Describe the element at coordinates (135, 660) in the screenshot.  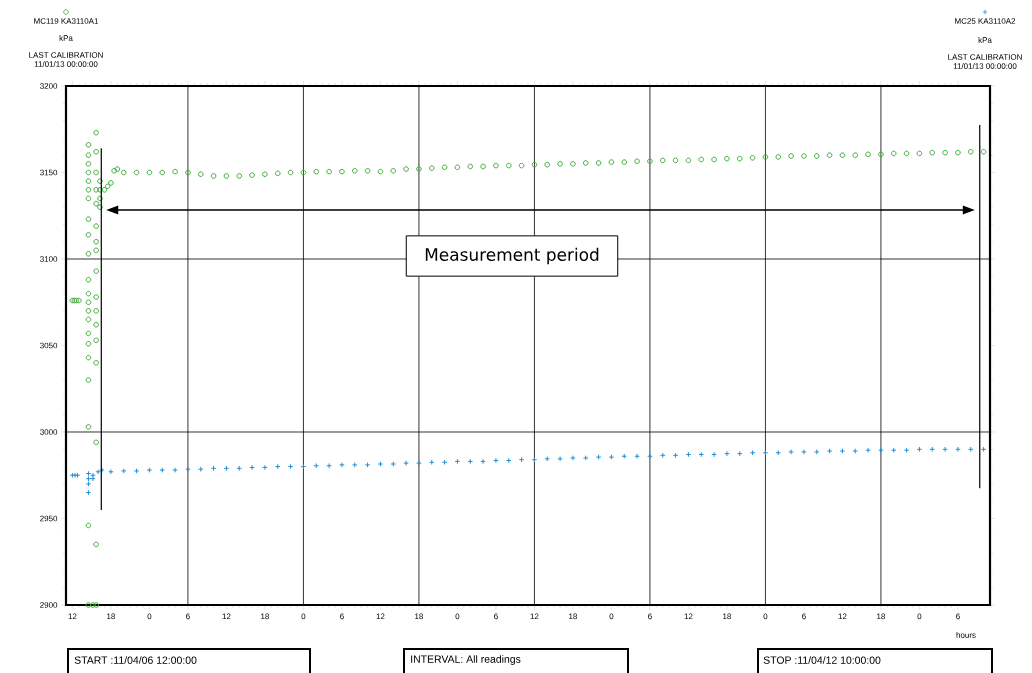
I see `text: START :11/04/06 12:00:00` at that location.